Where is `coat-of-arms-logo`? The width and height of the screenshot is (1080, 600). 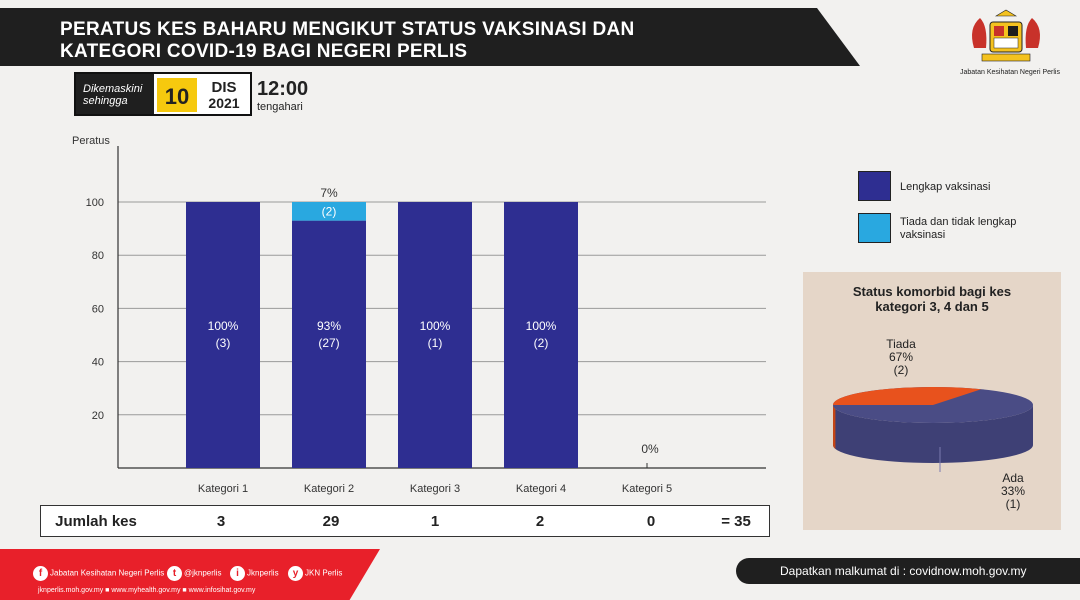 coat-of-arms-logo is located at coordinates (1006, 35).